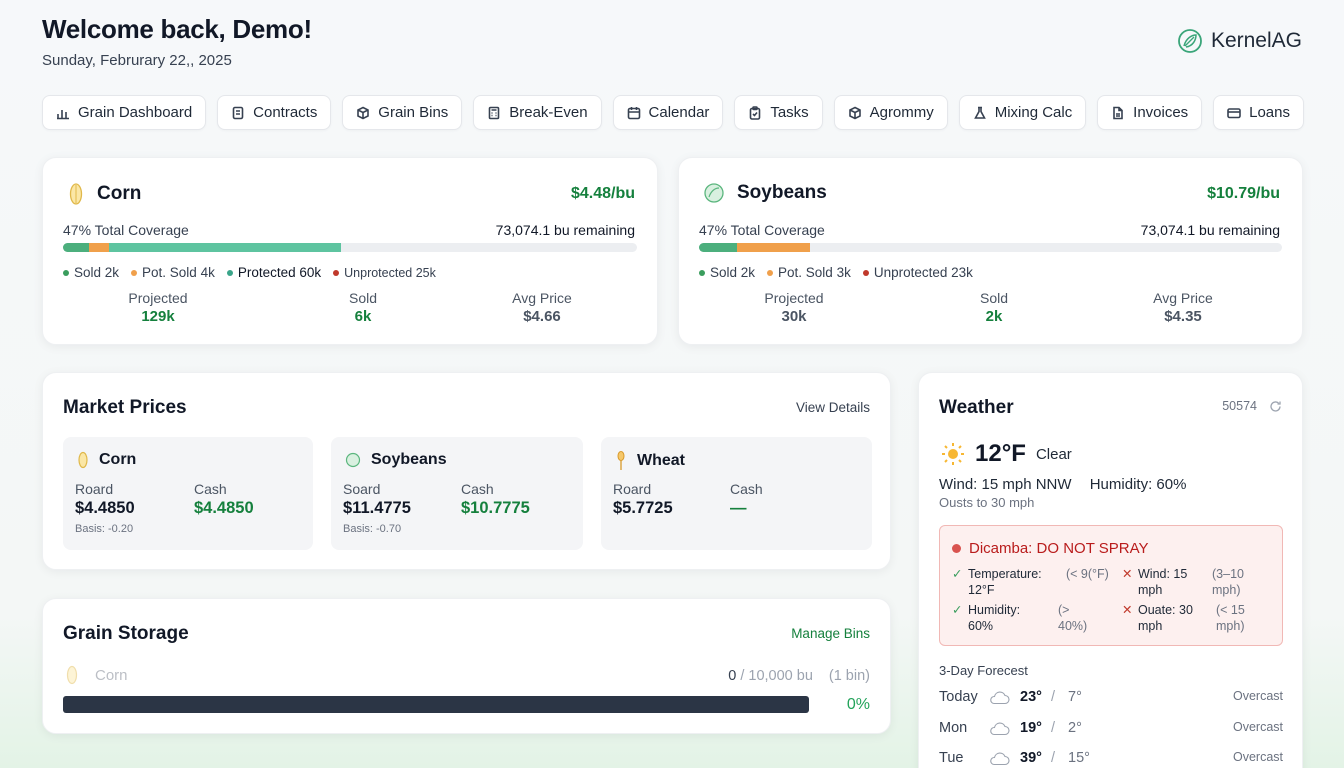  I want to click on nav-loans: Loans, so click(1258, 112).